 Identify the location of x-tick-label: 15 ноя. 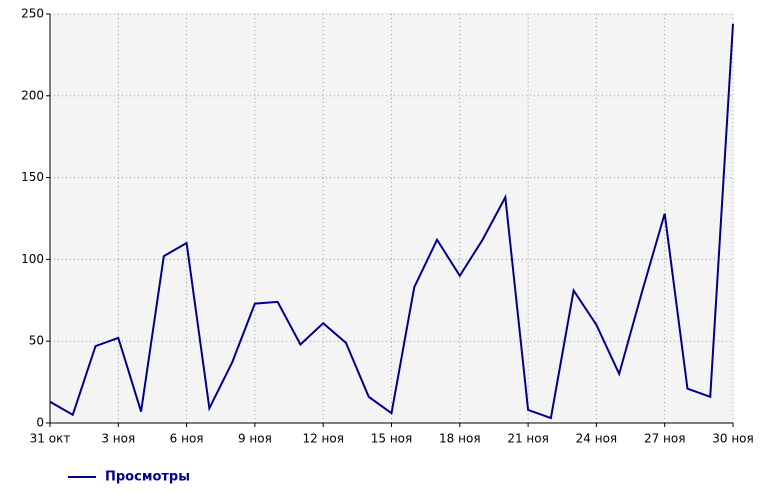
(392, 439).